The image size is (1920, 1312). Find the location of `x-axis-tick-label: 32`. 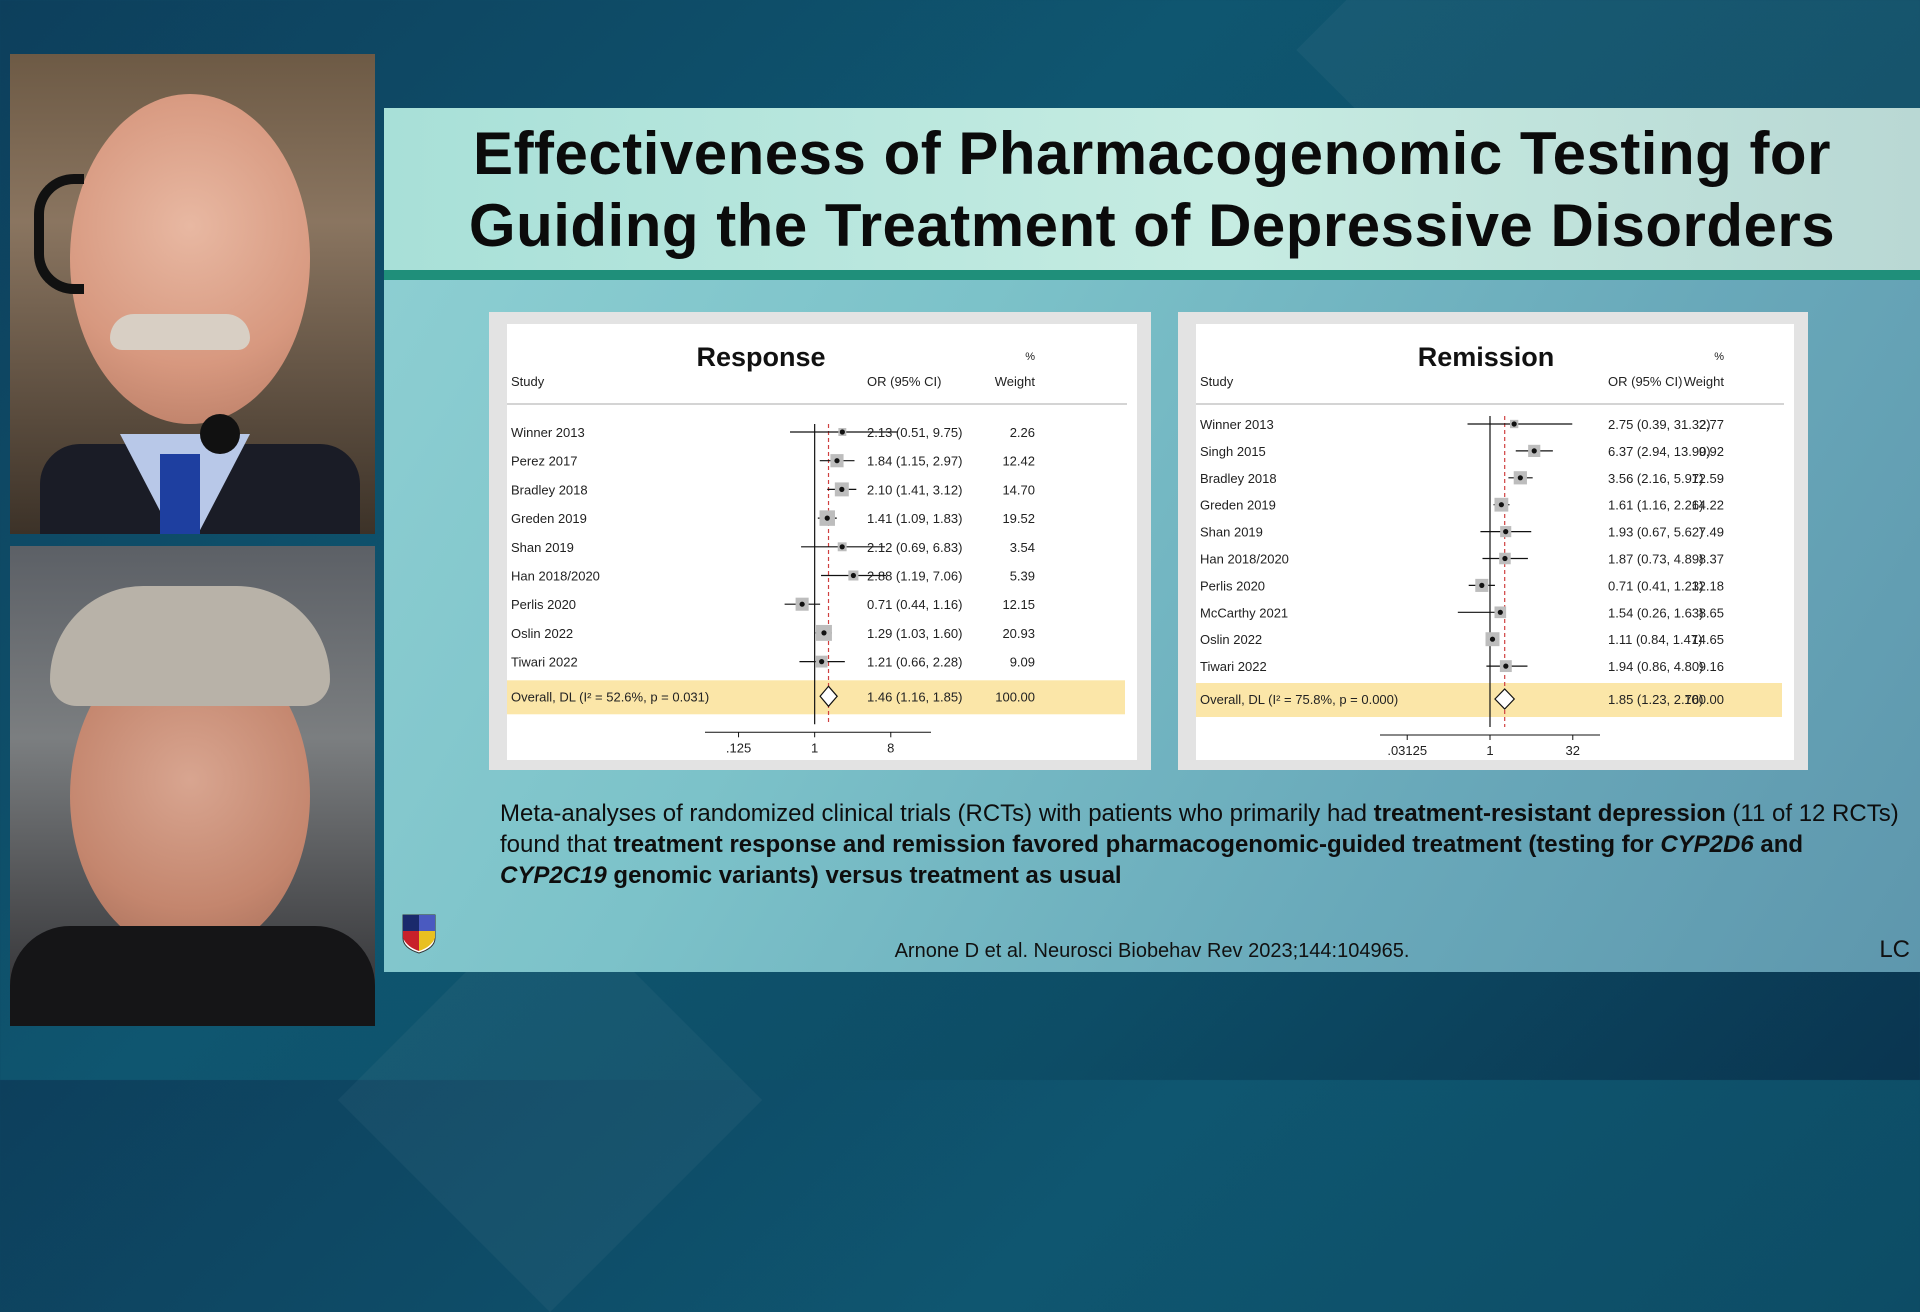

x-axis-tick-label: 32 is located at coordinates (1573, 750).